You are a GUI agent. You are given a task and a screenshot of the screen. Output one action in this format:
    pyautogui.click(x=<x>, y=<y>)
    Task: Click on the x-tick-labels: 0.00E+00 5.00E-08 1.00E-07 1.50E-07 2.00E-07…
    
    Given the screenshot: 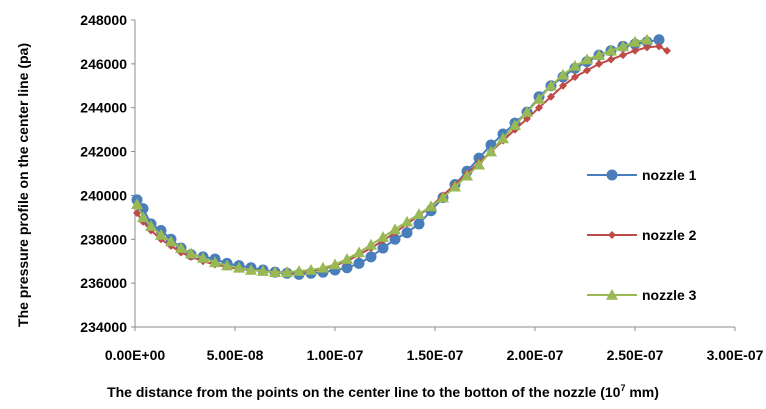 What is the action you would take?
    pyautogui.click(x=434, y=345)
    